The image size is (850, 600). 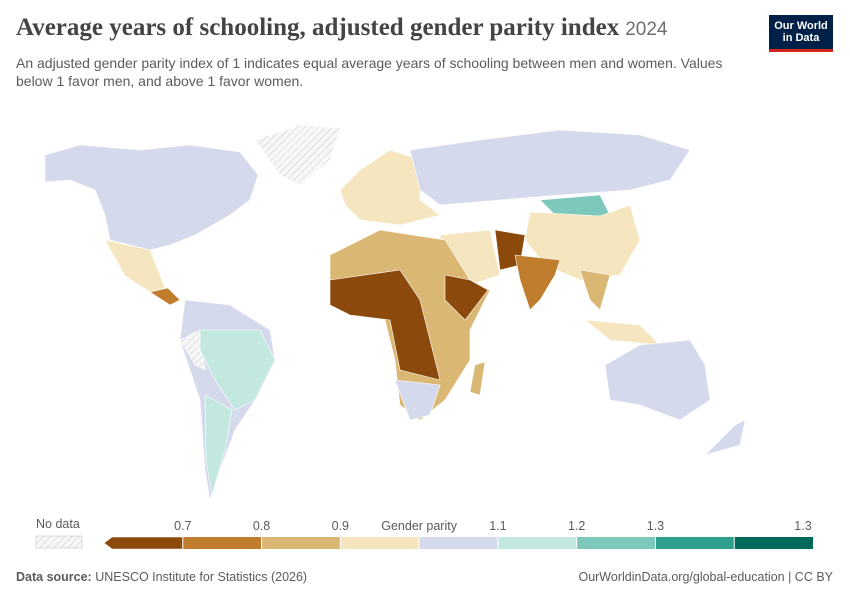 I want to click on region-central-america, so click(x=165, y=296).